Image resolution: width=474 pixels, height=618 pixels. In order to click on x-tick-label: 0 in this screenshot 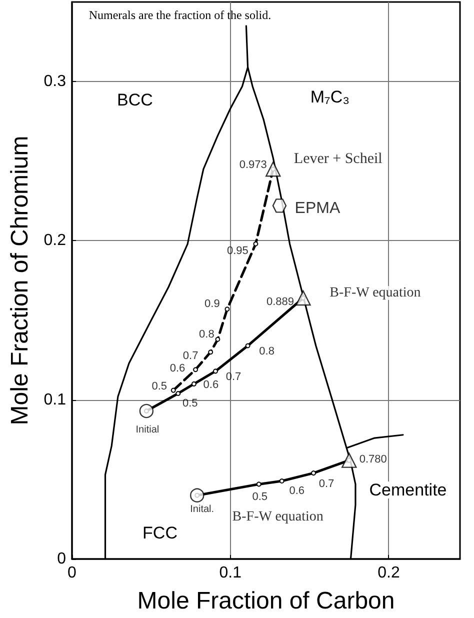, I will do `click(72, 573)`.